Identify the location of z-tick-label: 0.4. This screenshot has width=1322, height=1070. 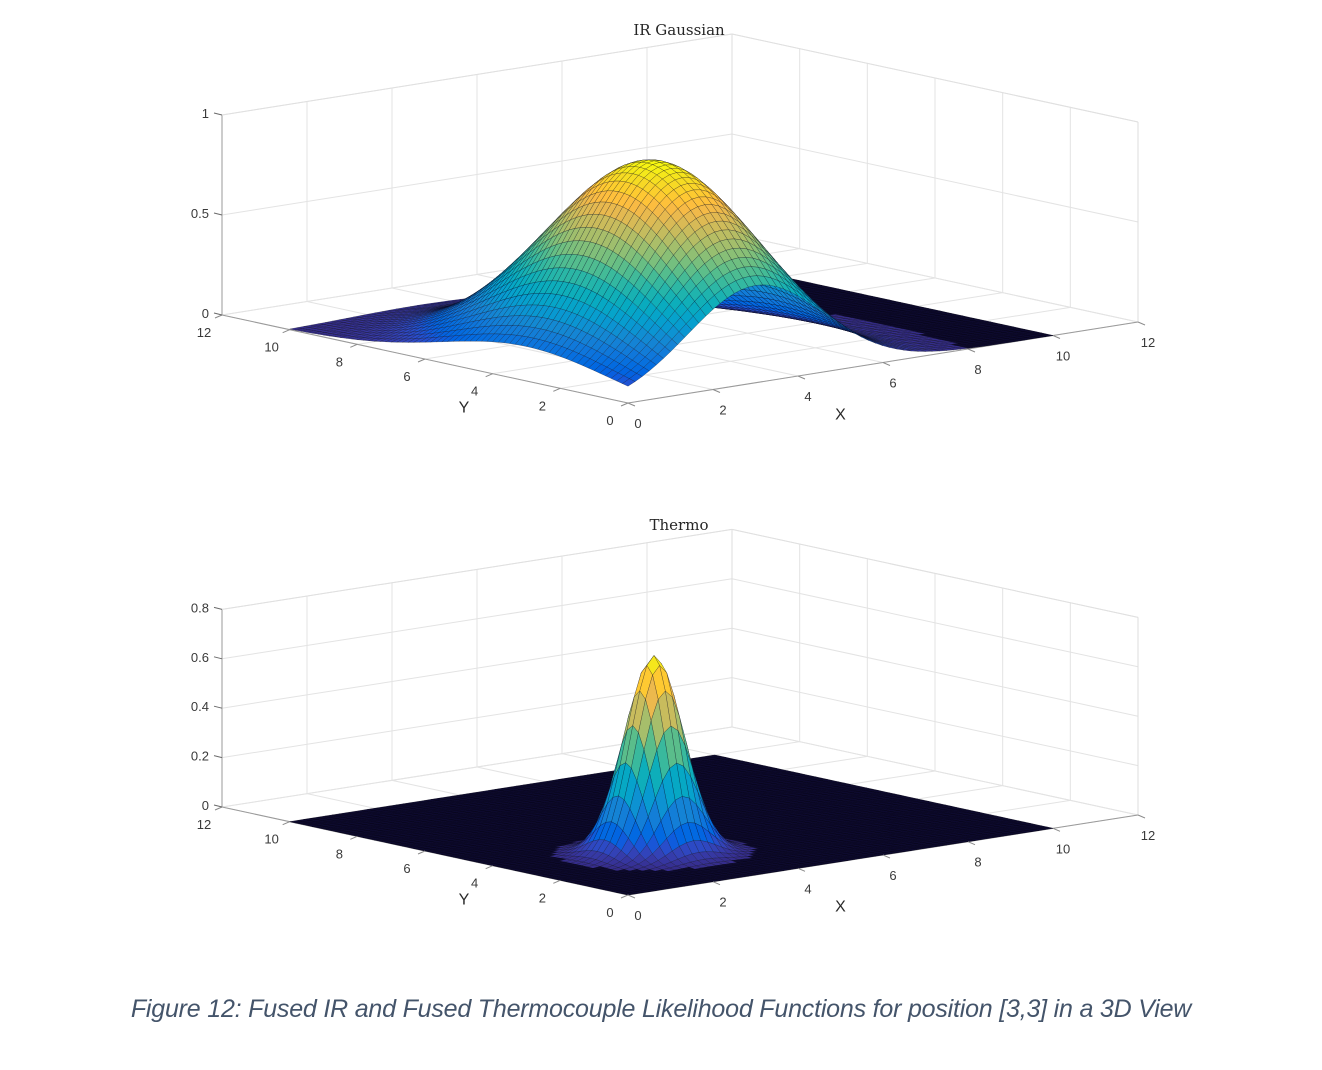
(200, 706).